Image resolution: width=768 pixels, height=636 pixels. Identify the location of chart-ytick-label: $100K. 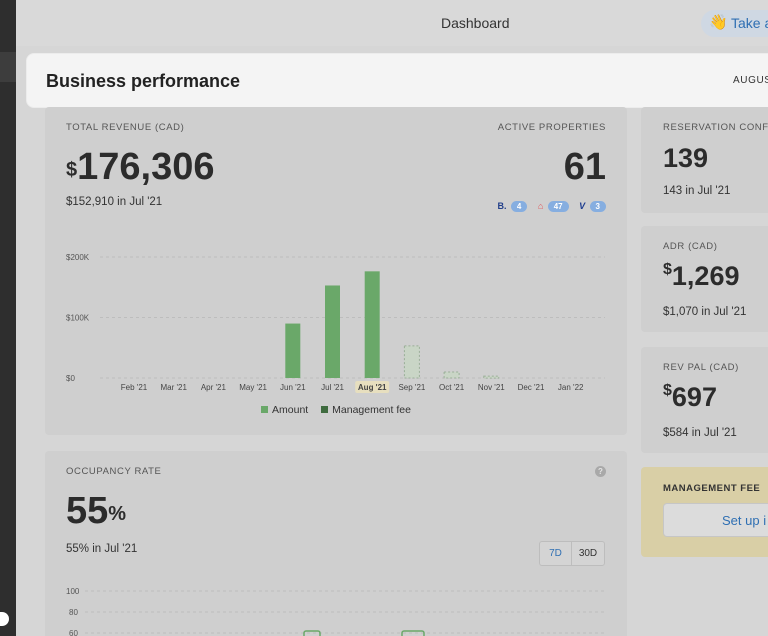
(78, 318).